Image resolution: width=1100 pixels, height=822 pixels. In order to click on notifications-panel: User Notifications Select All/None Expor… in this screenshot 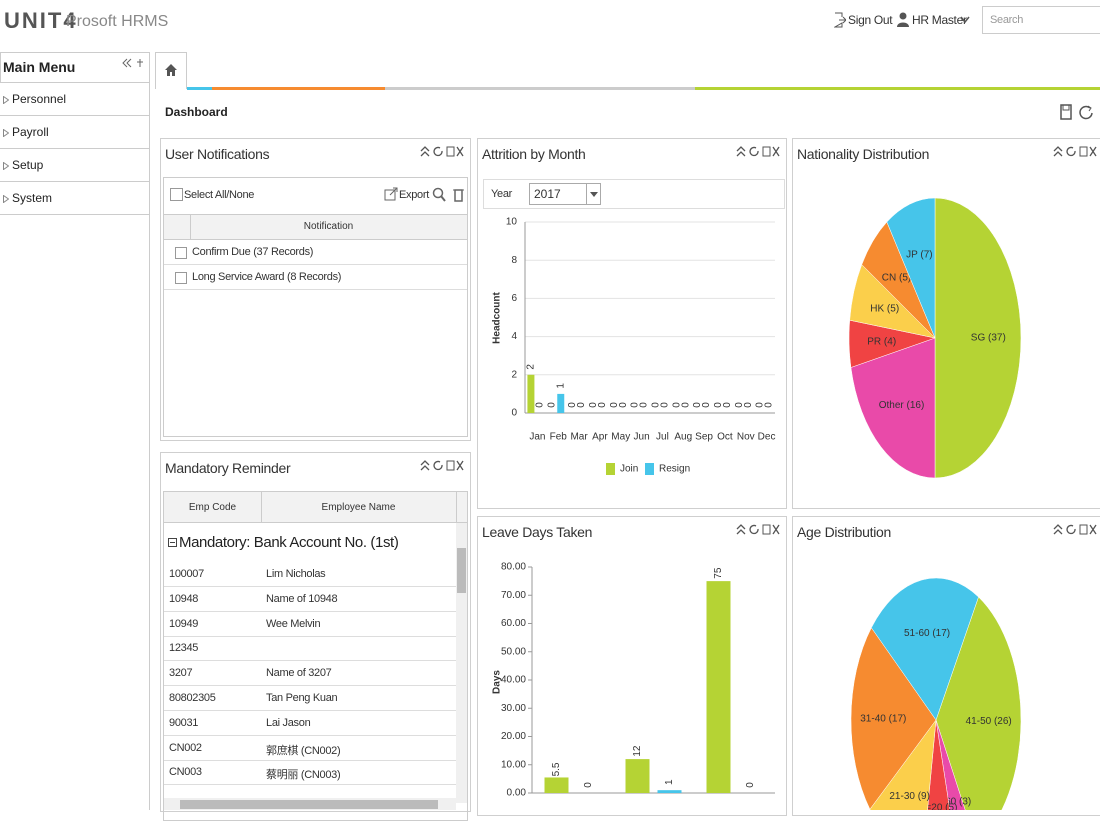, I will do `click(315, 289)`.